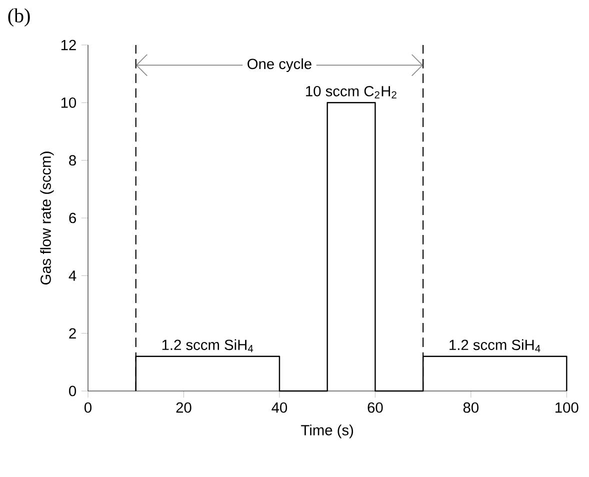 The image size is (589, 477). What do you see at coordinates (470, 407) in the screenshot?
I see `x-tick-label: 80` at bounding box center [470, 407].